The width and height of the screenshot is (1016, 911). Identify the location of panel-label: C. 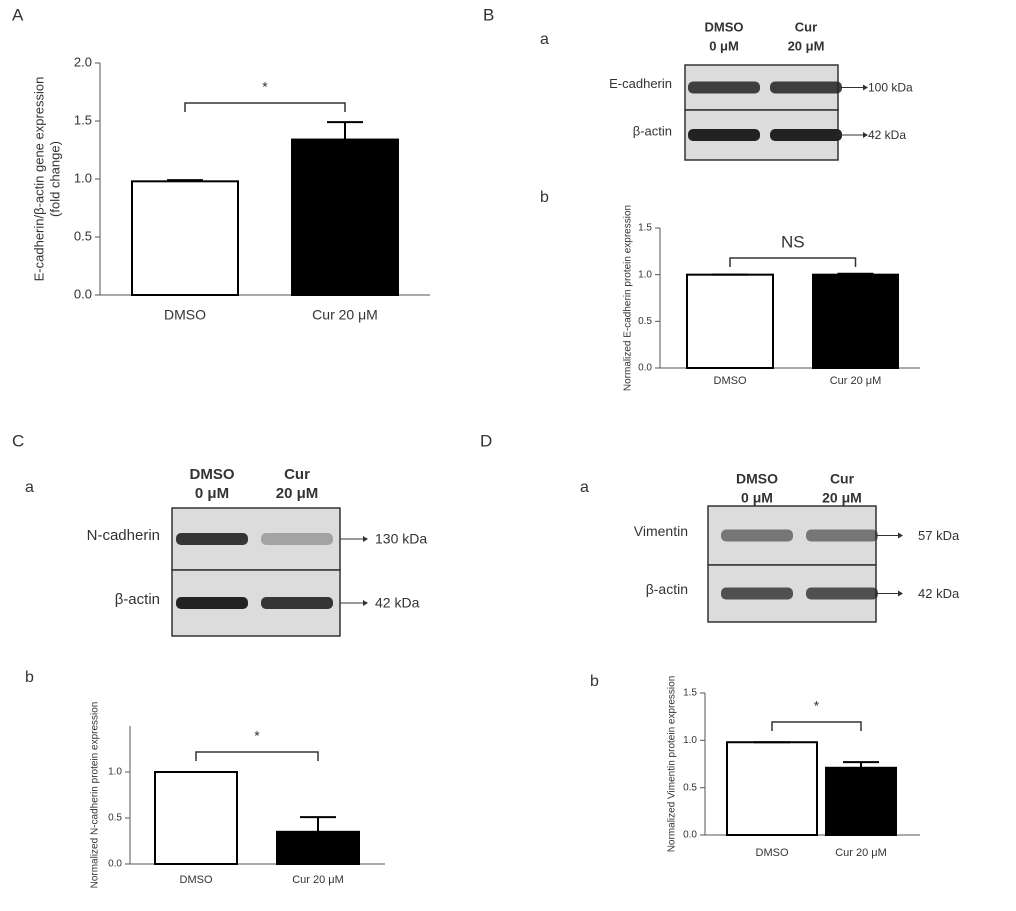
(18, 440).